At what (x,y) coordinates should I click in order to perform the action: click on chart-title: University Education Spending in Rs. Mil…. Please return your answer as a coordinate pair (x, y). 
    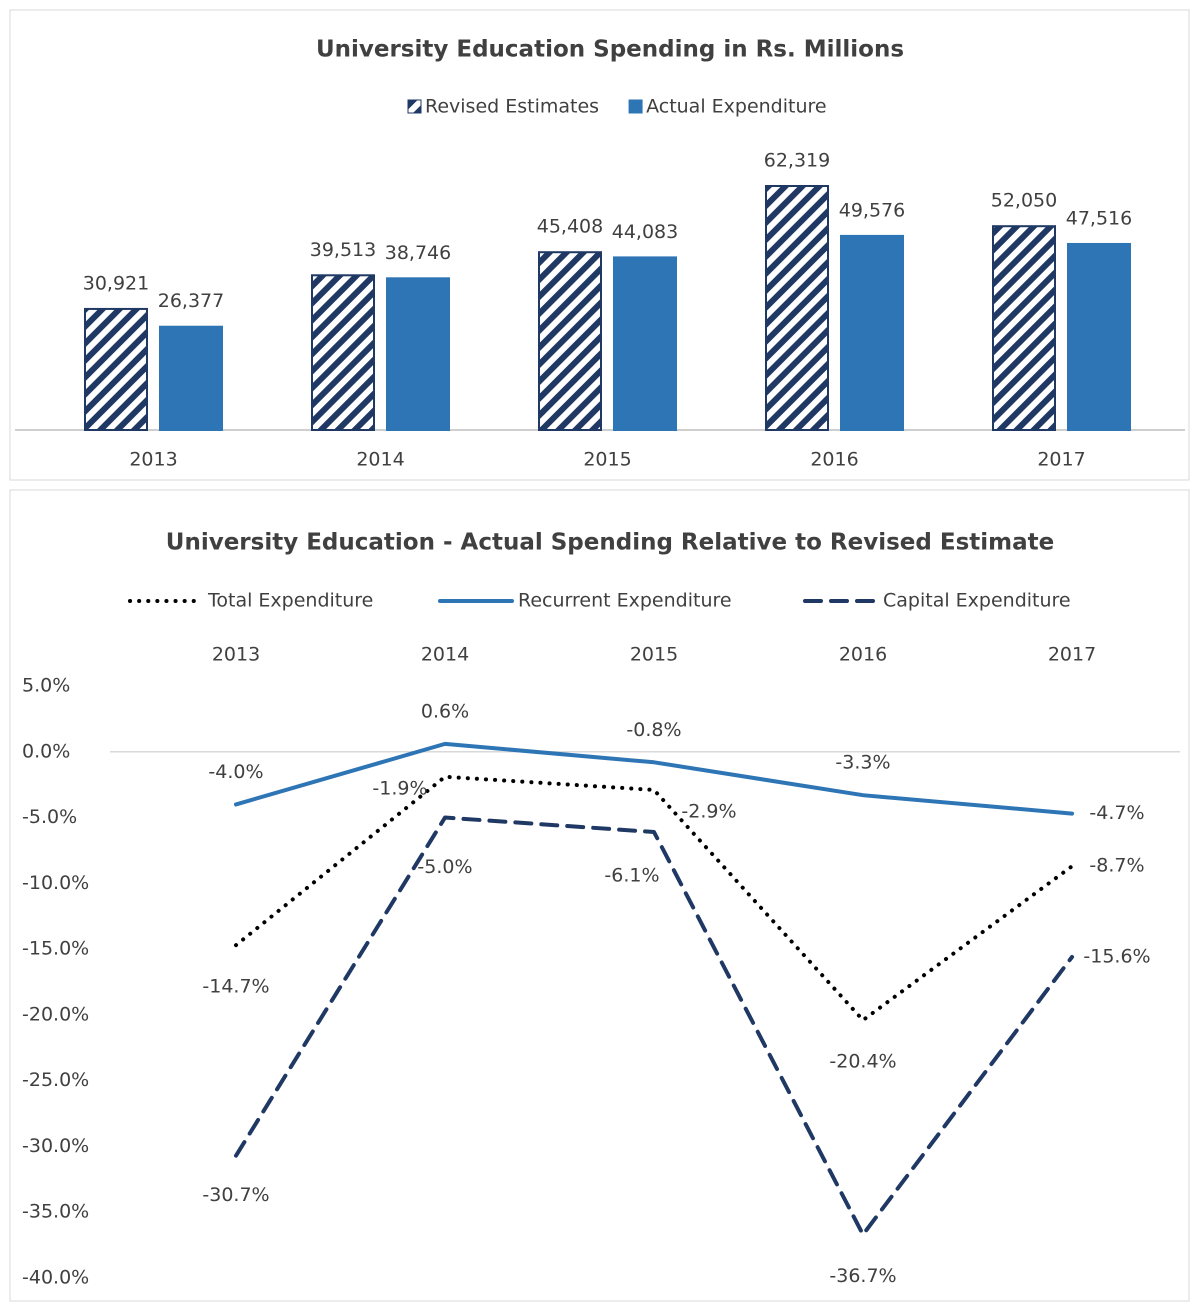
    Looking at the image, I should click on (610, 50).